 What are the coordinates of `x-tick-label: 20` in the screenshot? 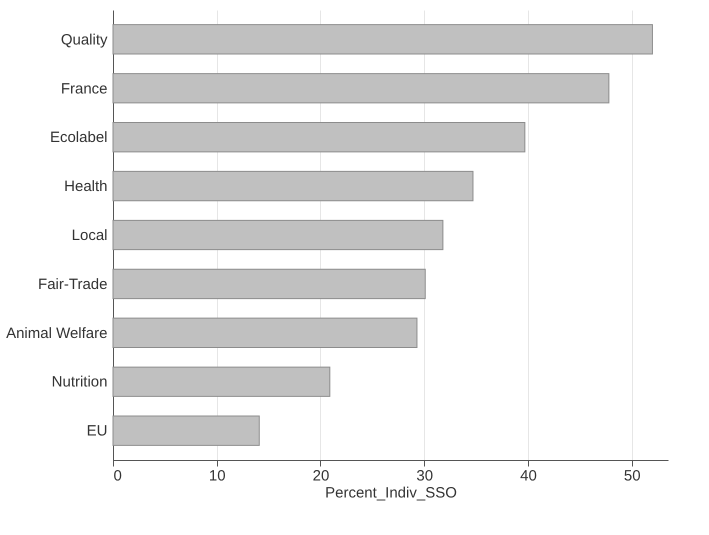 It's located at (321, 476).